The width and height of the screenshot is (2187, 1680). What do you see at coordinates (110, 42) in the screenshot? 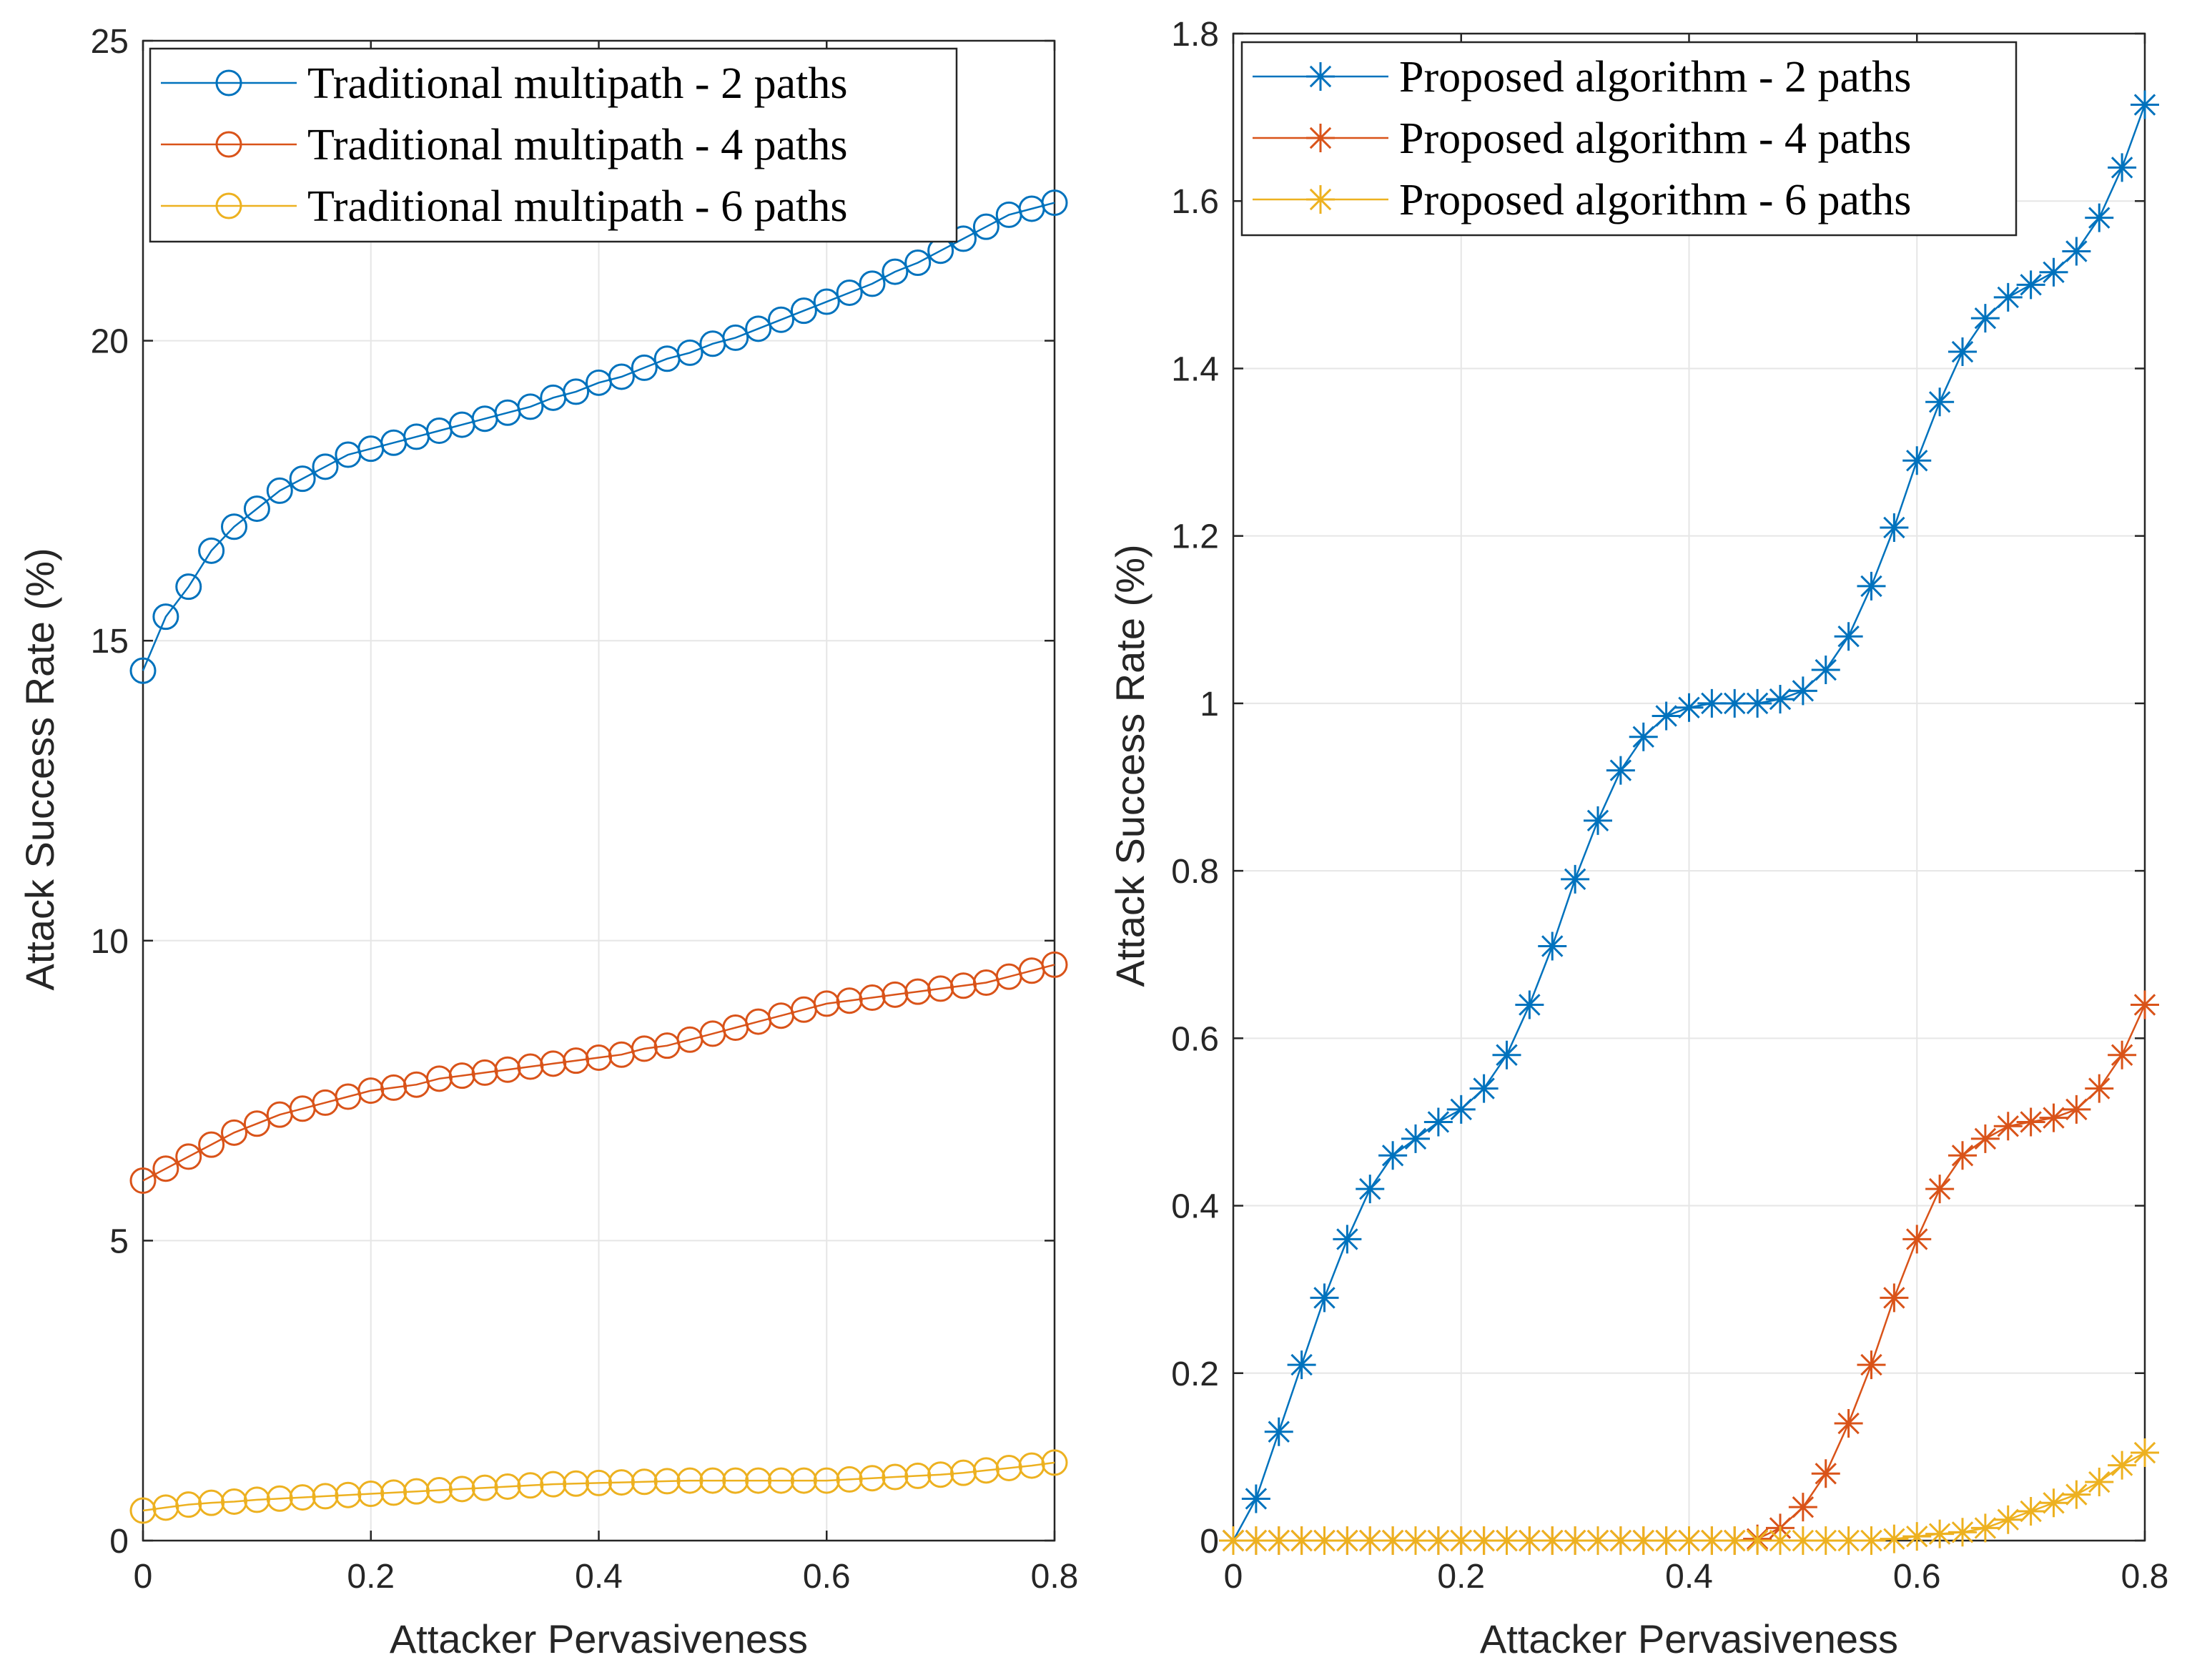
I see `y-tick-label: 25` at bounding box center [110, 42].